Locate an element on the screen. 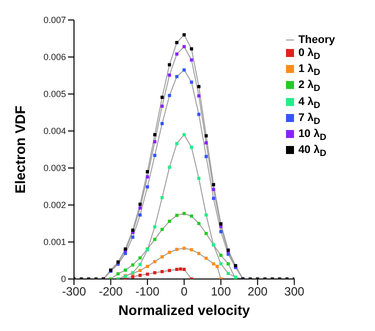 The width and height of the screenshot is (375, 331). x-tick-label: 300 is located at coordinates (294, 291).